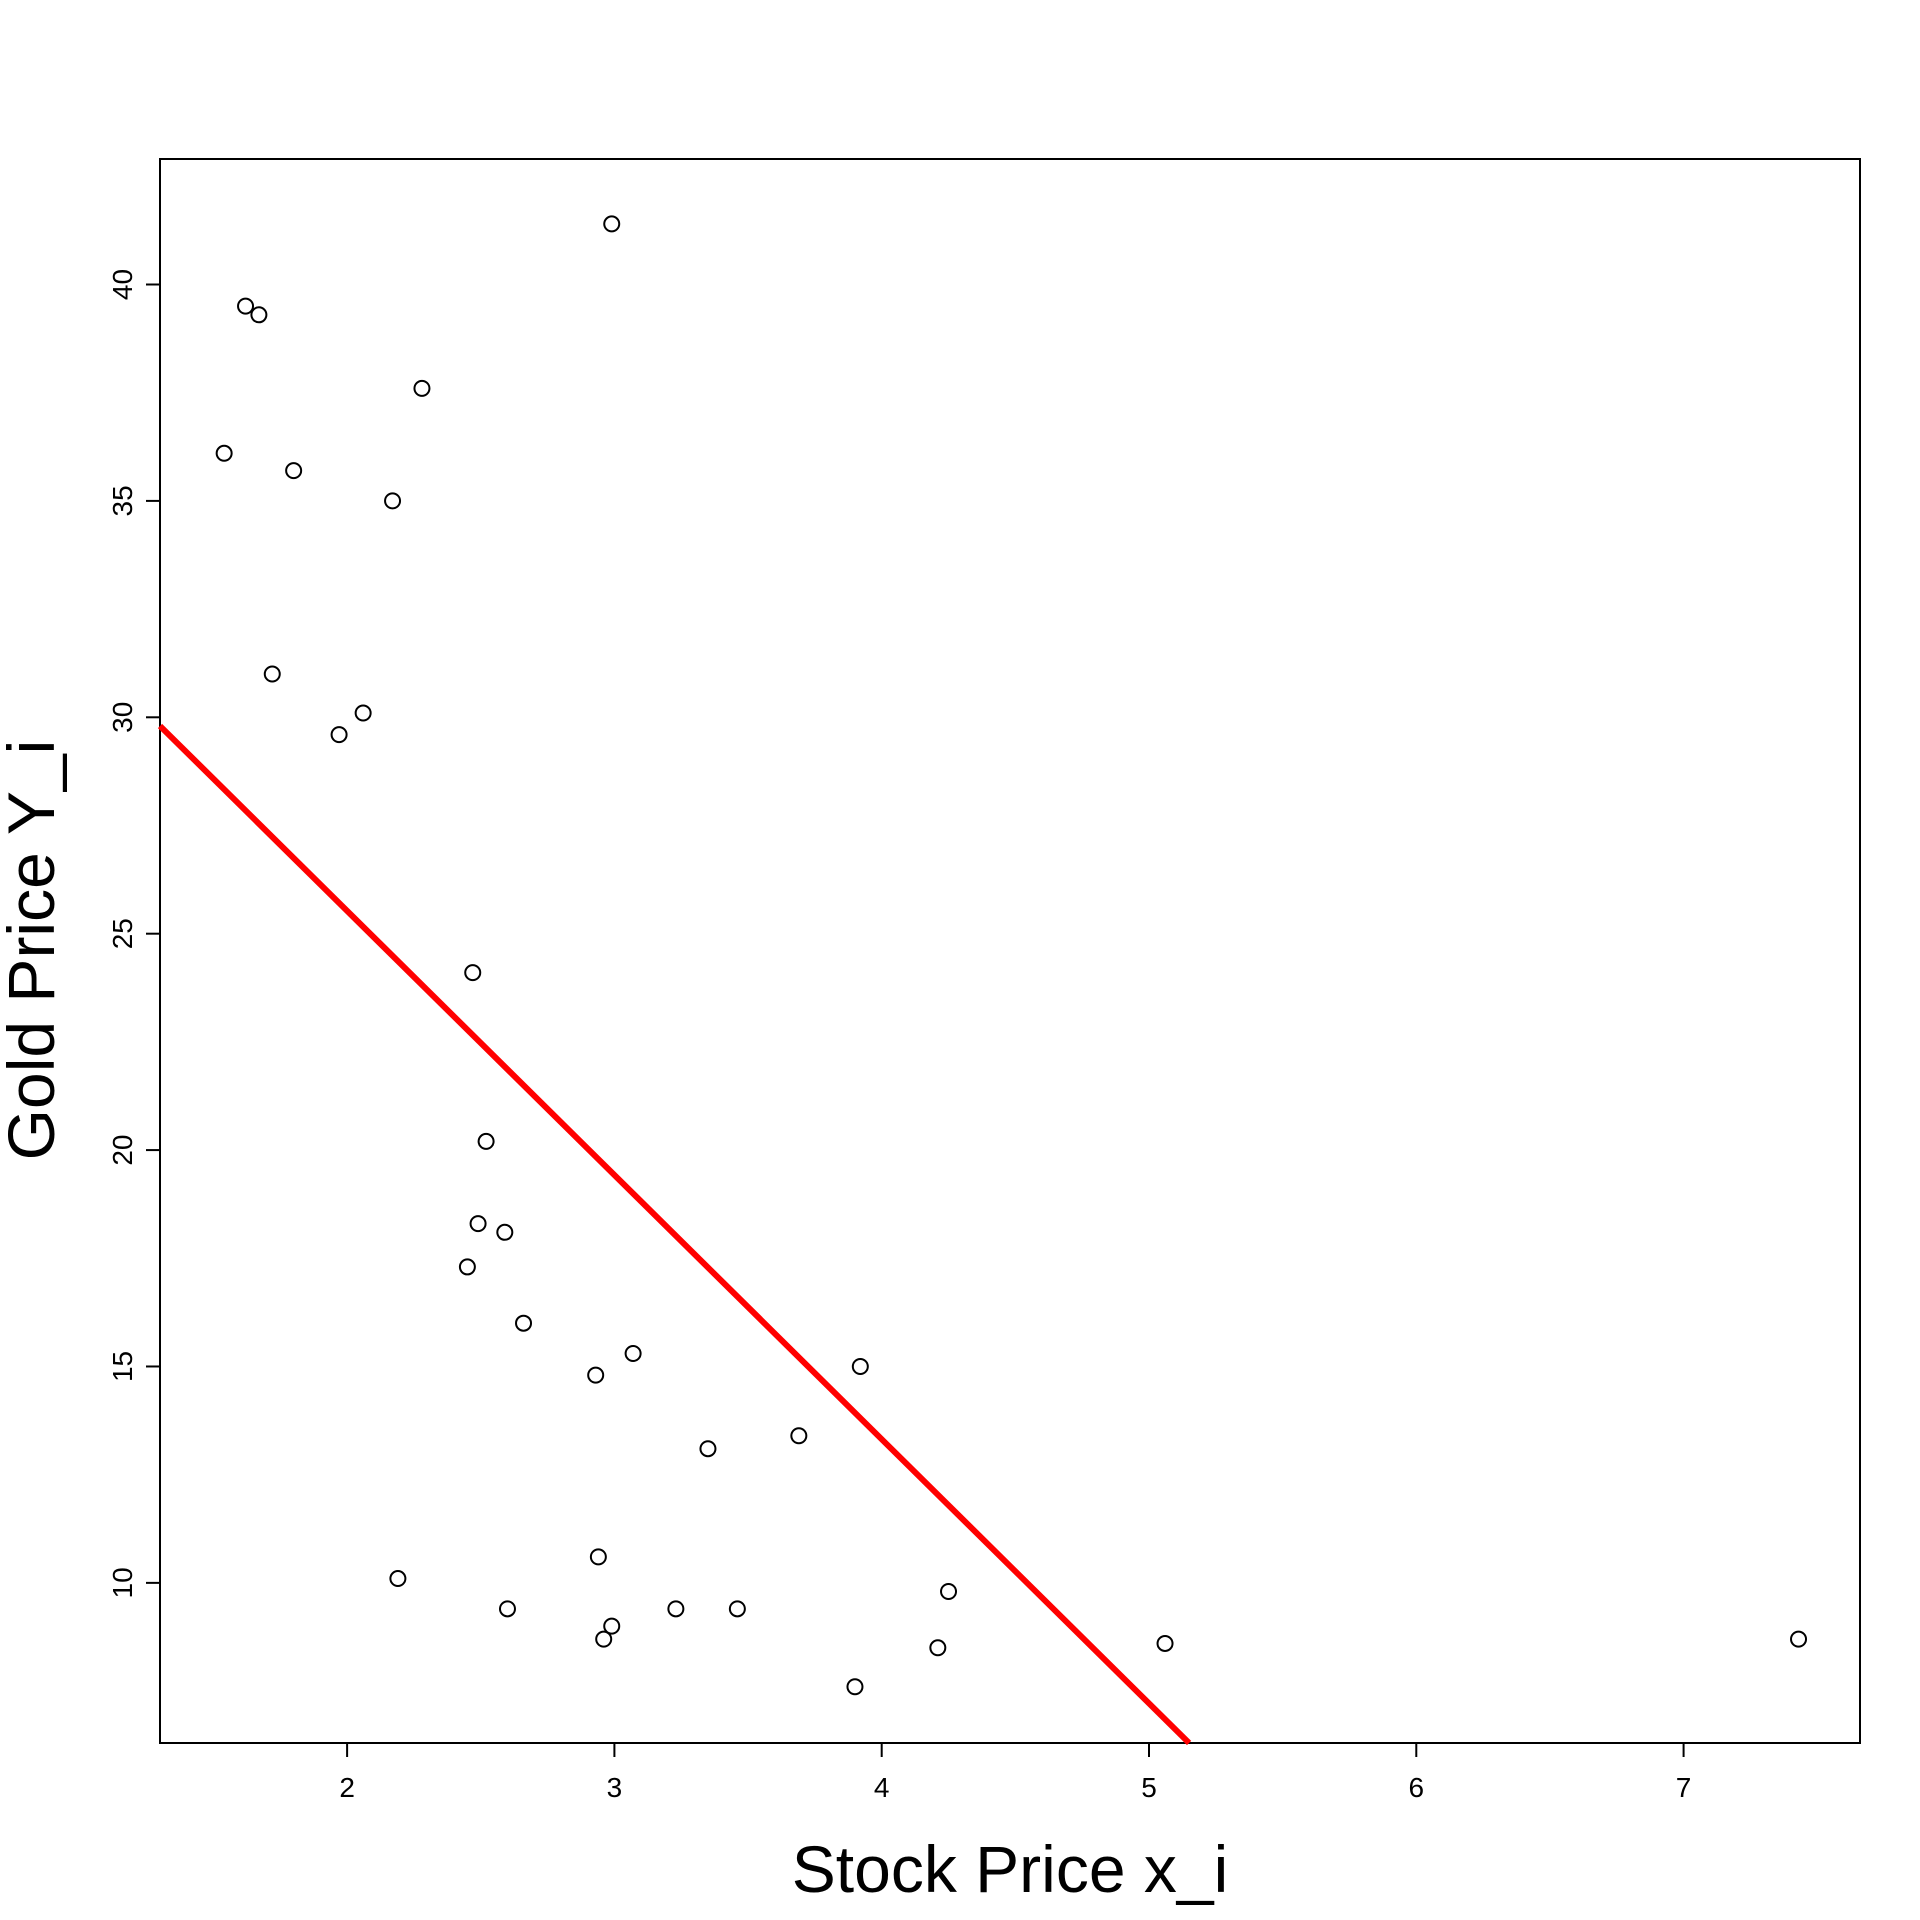 This screenshot has width=1920, height=1920. What do you see at coordinates (615, 1787) in the screenshot?
I see `x-tick-label: 3` at bounding box center [615, 1787].